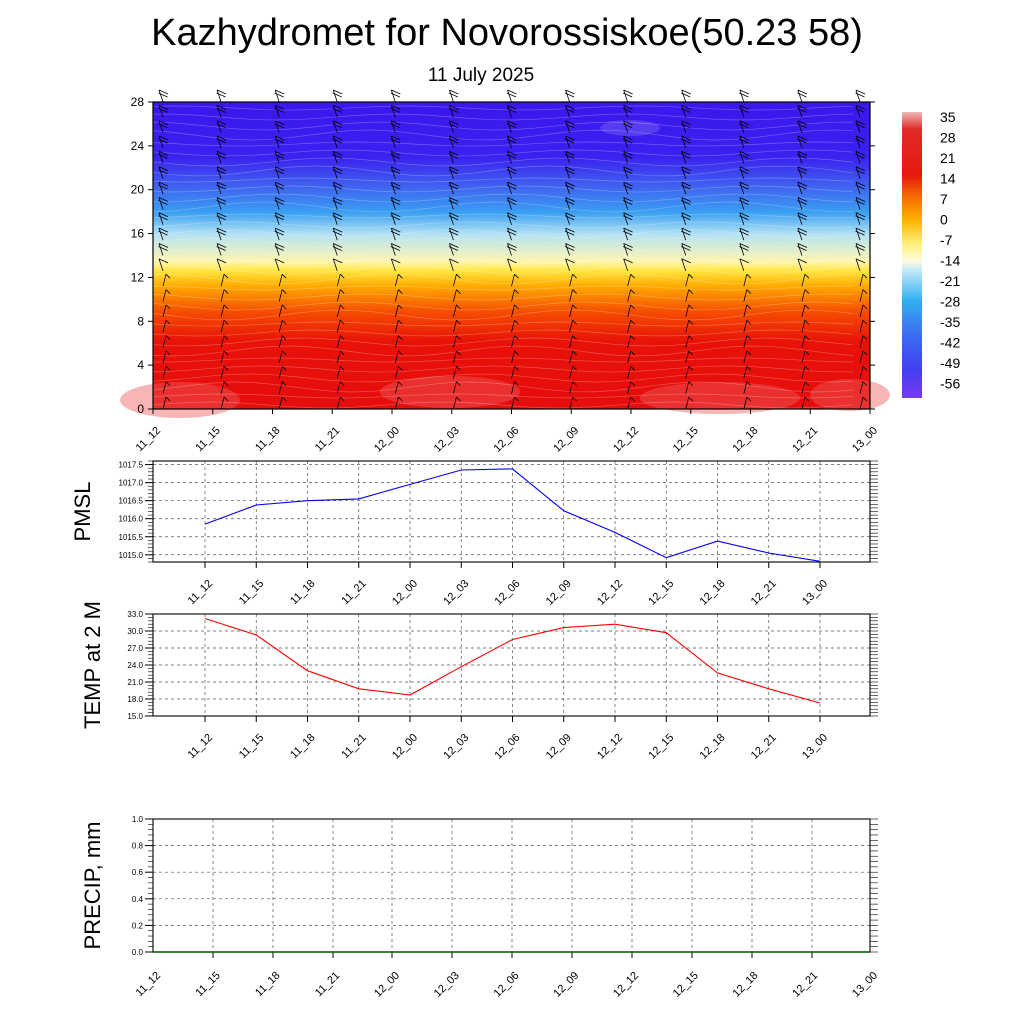  I want to click on panel-frame, so click(511, 665).